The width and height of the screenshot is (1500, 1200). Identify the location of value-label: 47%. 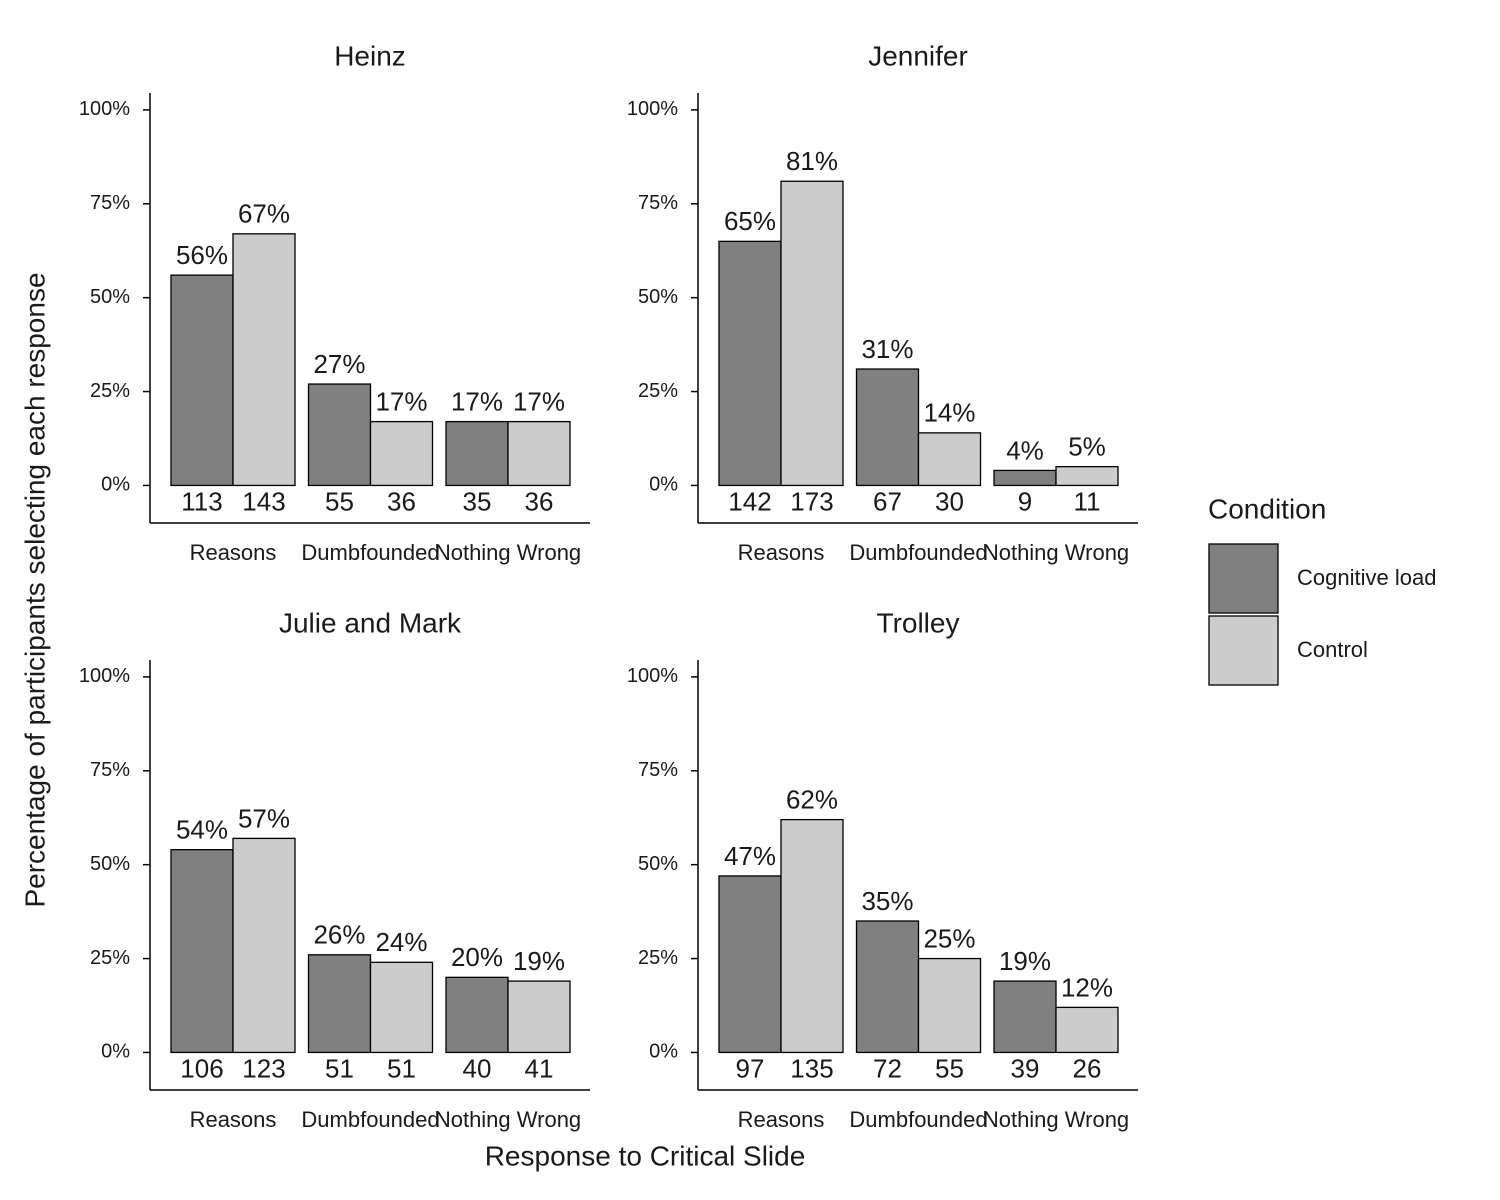
(750, 856).